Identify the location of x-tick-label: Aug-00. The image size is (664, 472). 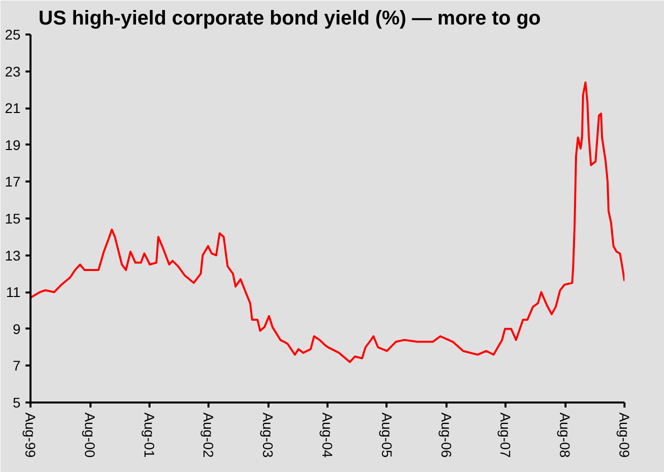
(90, 435).